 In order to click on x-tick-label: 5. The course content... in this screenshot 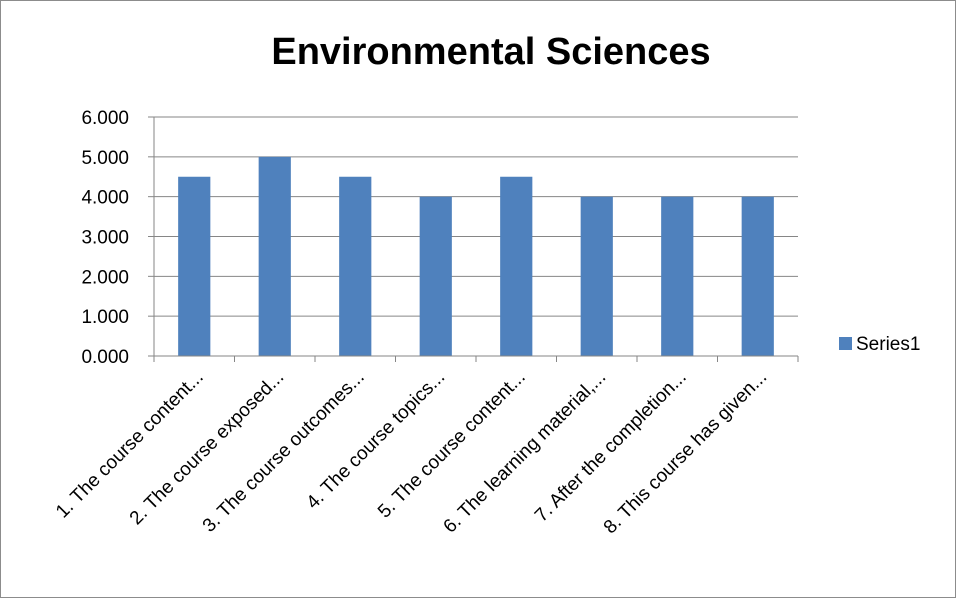, I will do `click(452, 445)`.